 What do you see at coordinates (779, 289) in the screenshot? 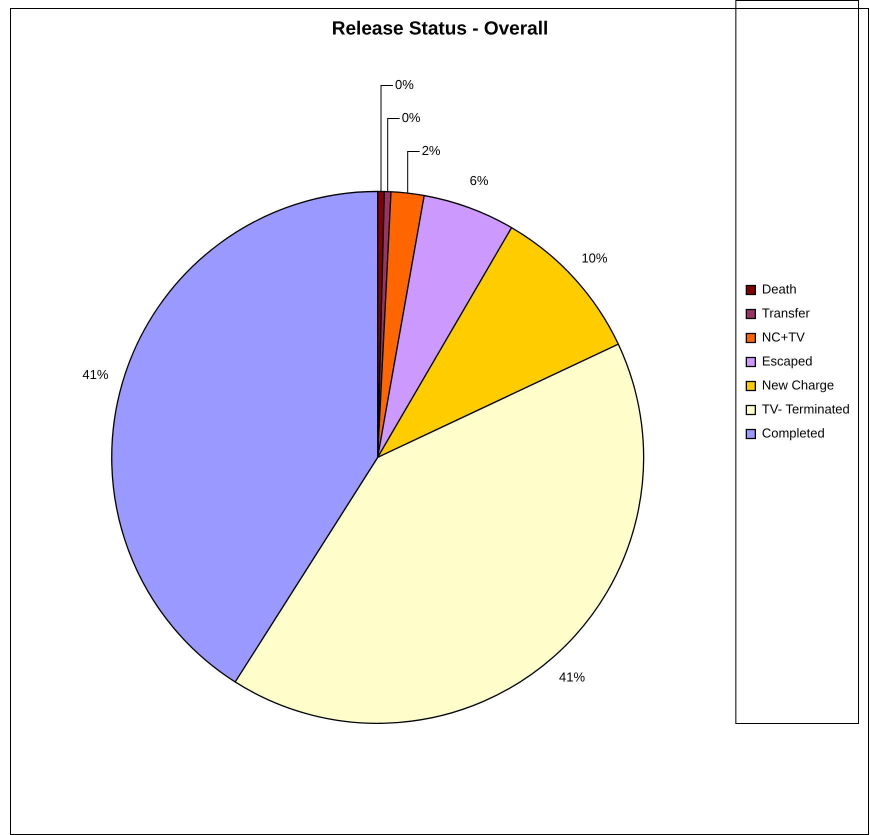
I see `legend-label: Death` at bounding box center [779, 289].